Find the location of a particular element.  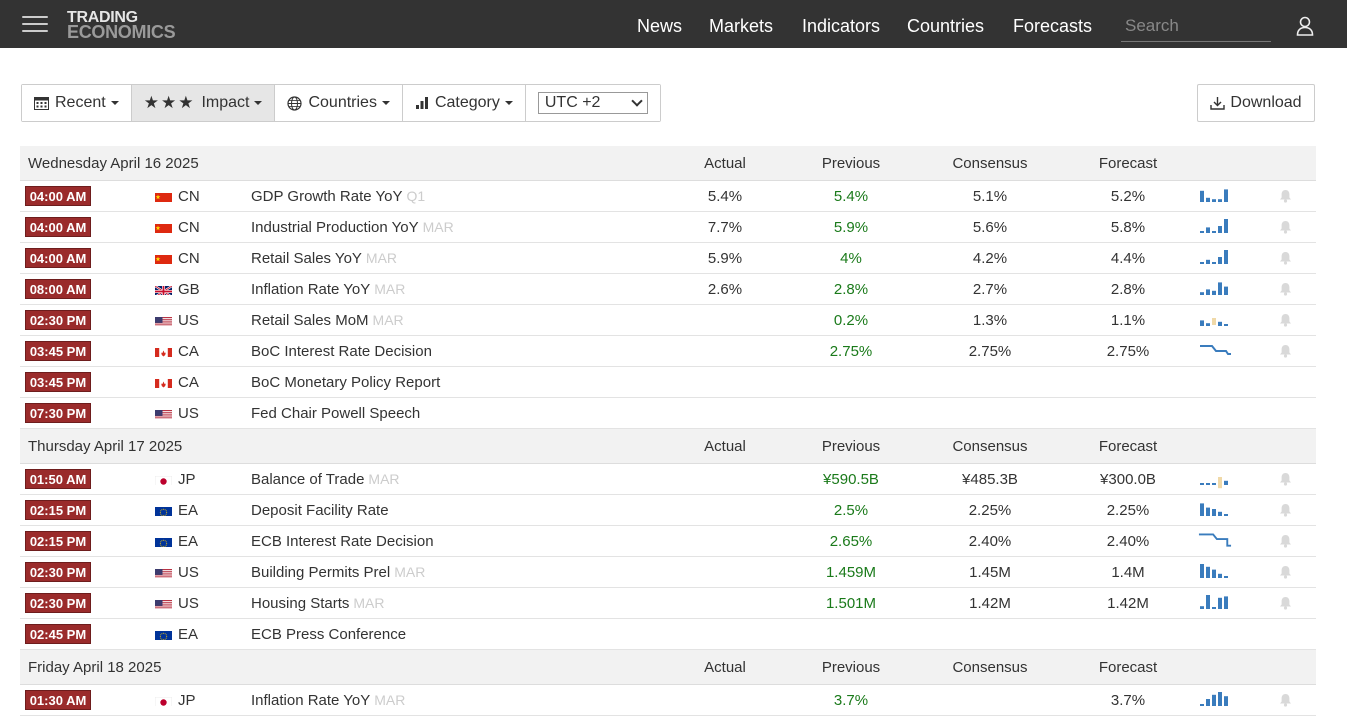

menu-icon is located at coordinates (35, 24).